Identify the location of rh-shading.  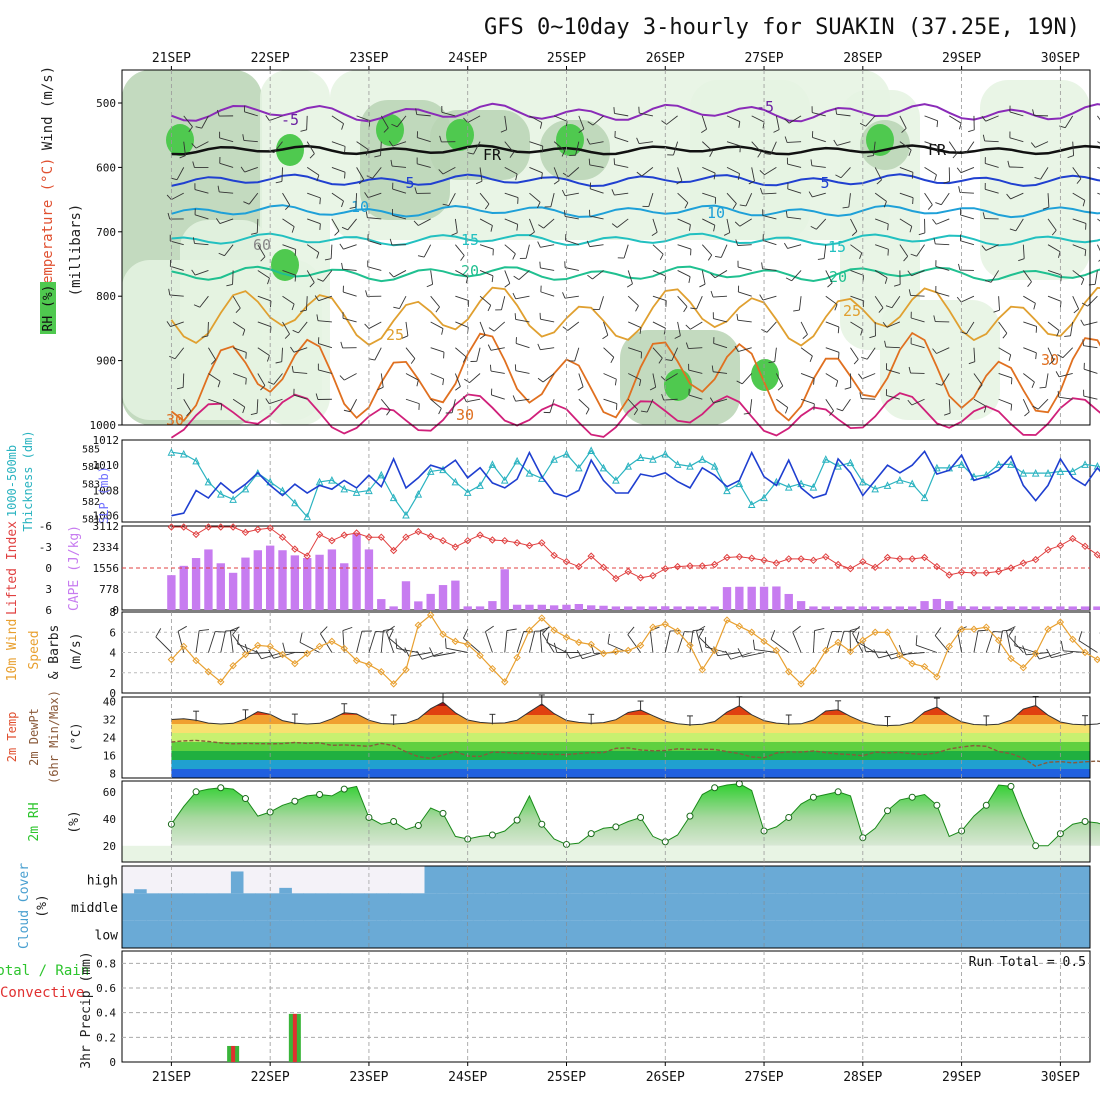
(222, 340).